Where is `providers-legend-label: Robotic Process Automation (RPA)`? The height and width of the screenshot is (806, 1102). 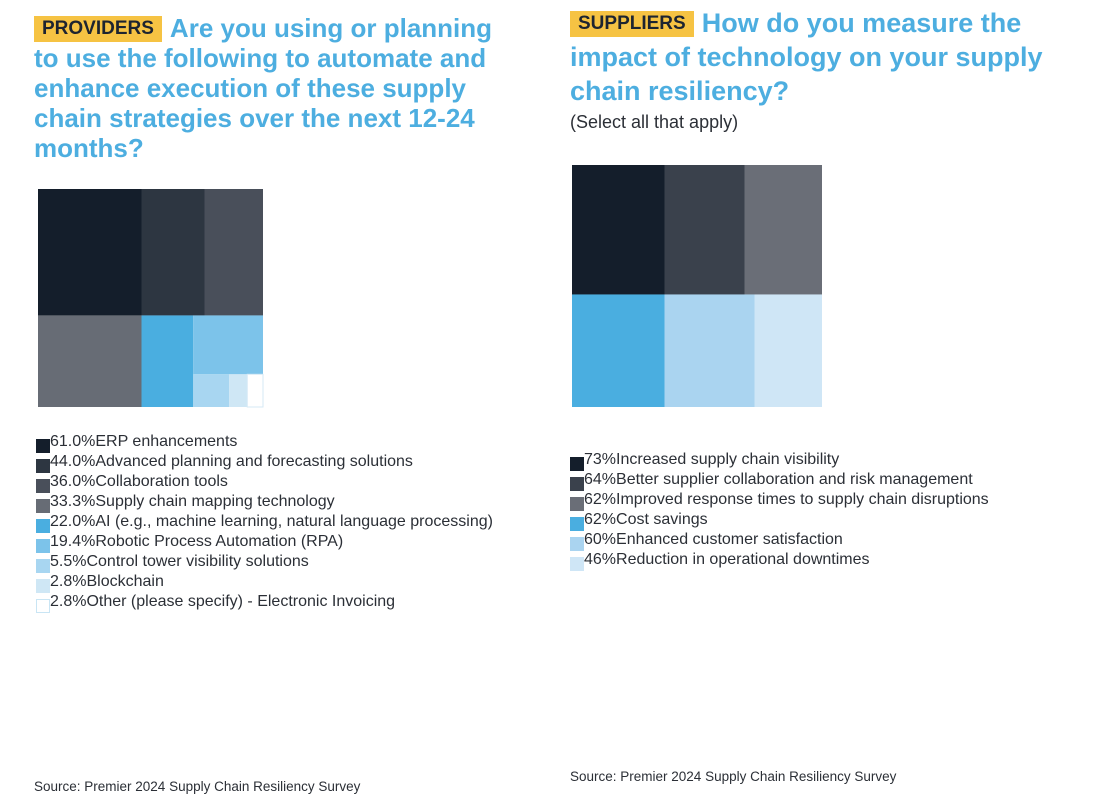 providers-legend-label: Robotic Process Automation (RPA) is located at coordinates (219, 541).